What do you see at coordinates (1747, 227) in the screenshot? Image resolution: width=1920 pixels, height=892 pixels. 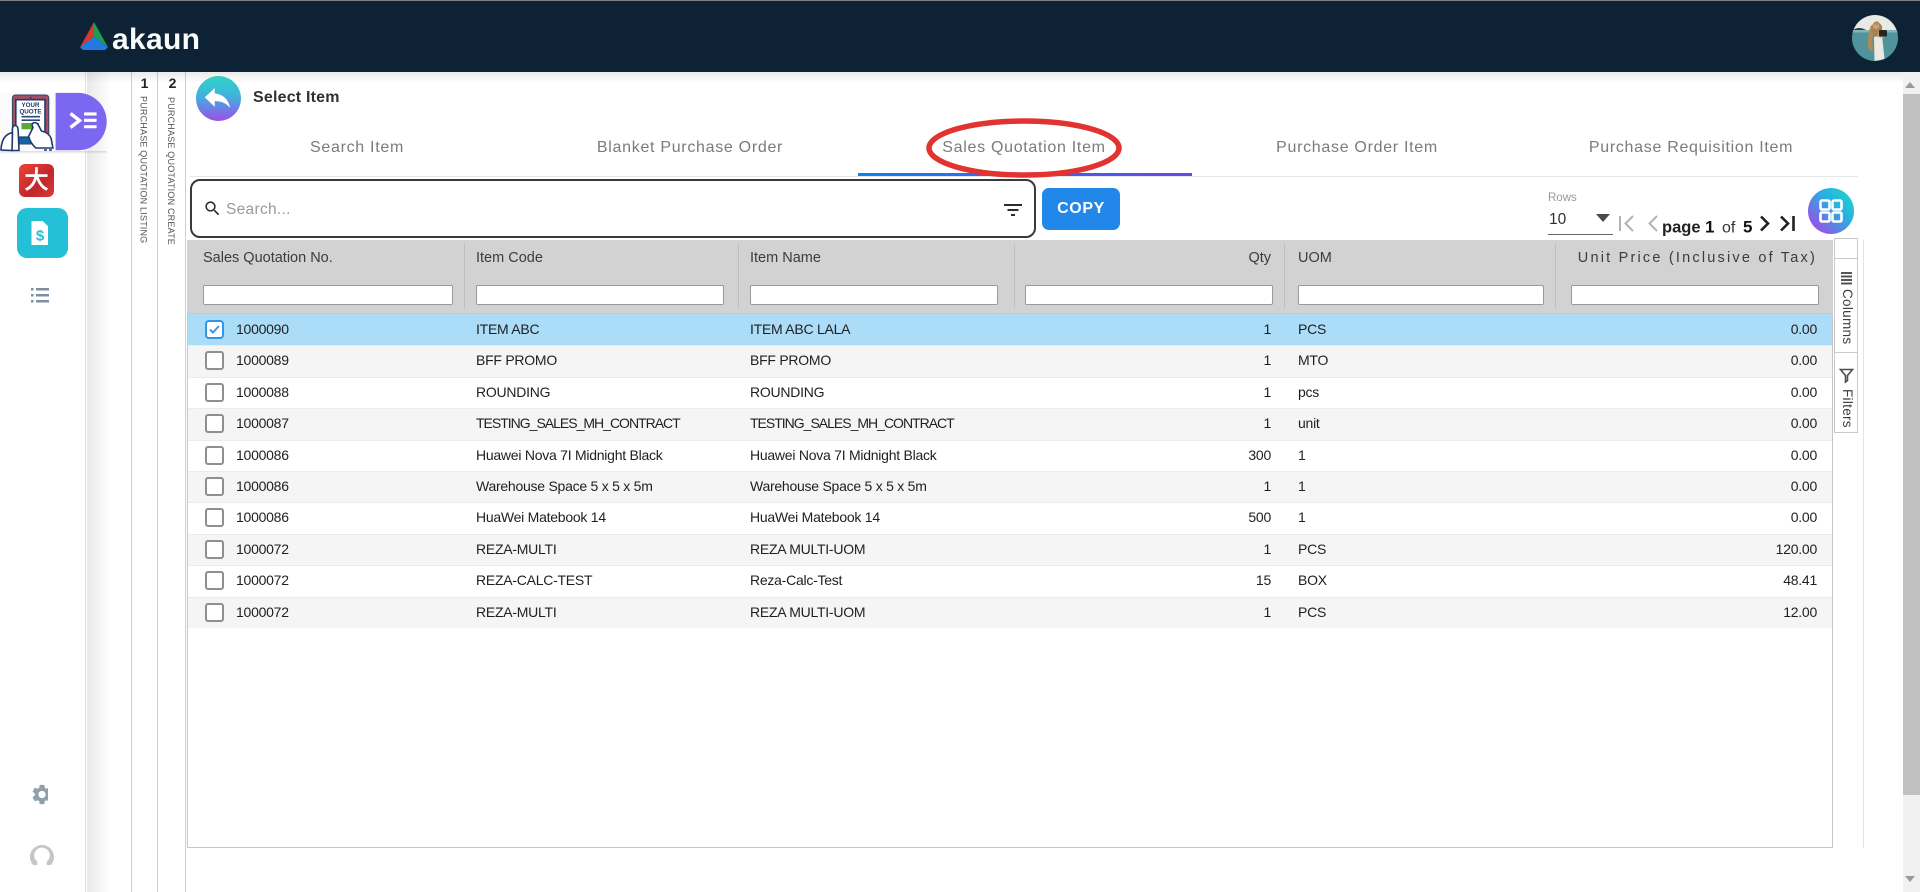 I see `svg-text: 5` at bounding box center [1747, 227].